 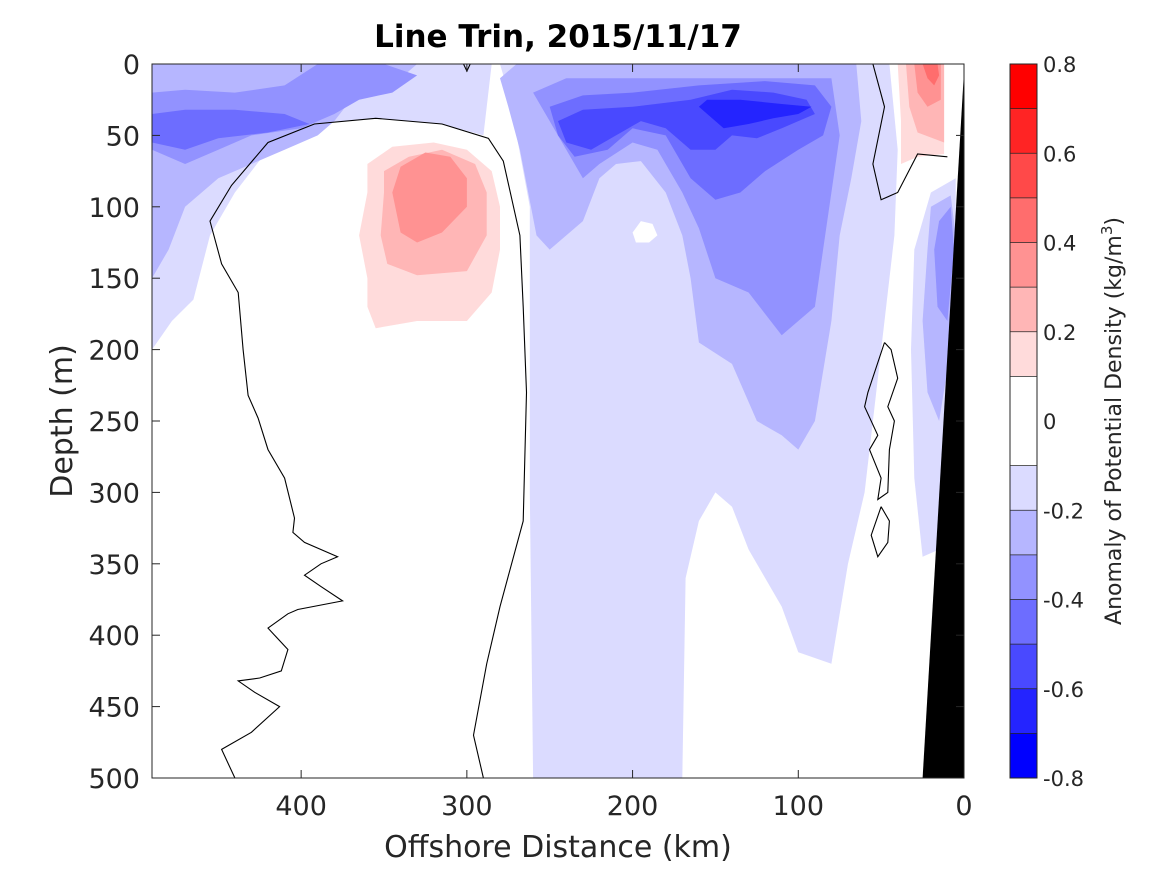 What do you see at coordinates (1063, 601) in the screenshot?
I see `colorbar-tick-label: -0.4` at bounding box center [1063, 601].